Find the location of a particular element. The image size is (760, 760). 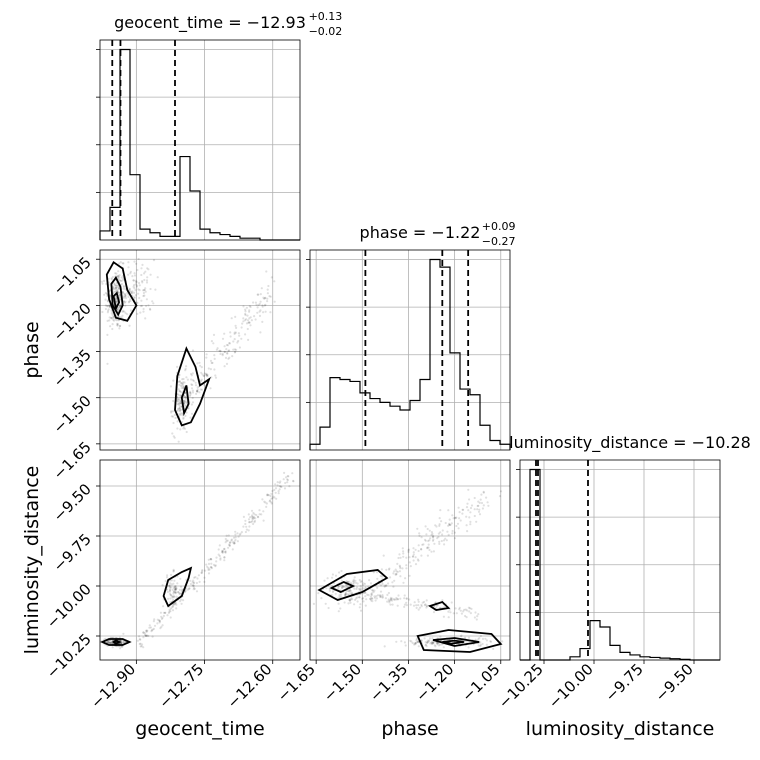

panel-frame is located at coordinates (410, 560).